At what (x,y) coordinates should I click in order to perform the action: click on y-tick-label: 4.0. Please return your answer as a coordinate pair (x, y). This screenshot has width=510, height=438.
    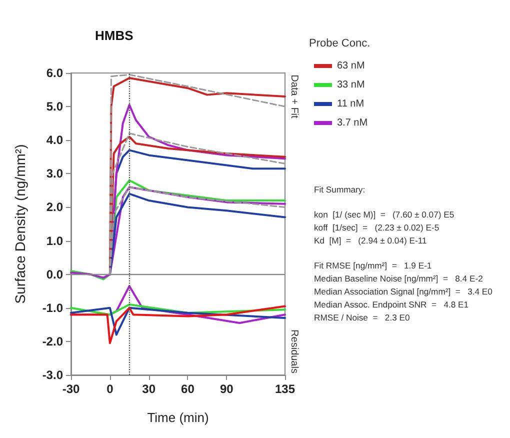
    Looking at the image, I should click on (55, 140).